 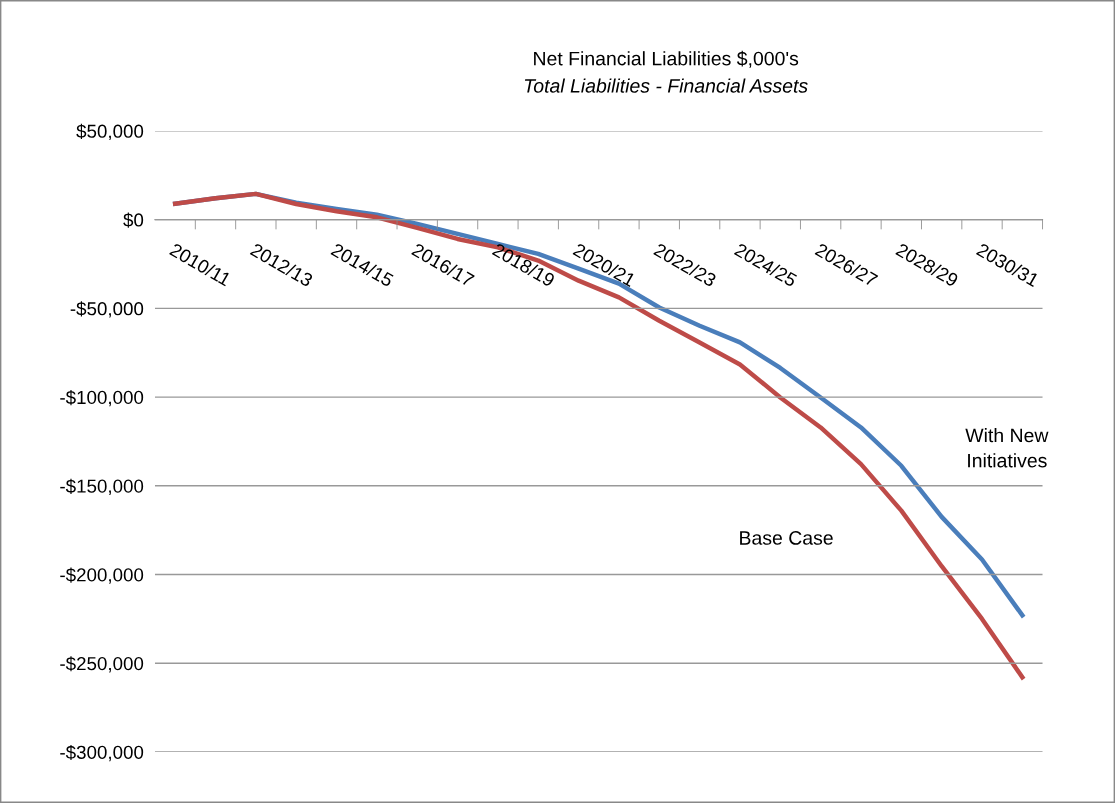 What do you see at coordinates (786, 538) in the screenshot?
I see `annotation: Base Case` at bounding box center [786, 538].